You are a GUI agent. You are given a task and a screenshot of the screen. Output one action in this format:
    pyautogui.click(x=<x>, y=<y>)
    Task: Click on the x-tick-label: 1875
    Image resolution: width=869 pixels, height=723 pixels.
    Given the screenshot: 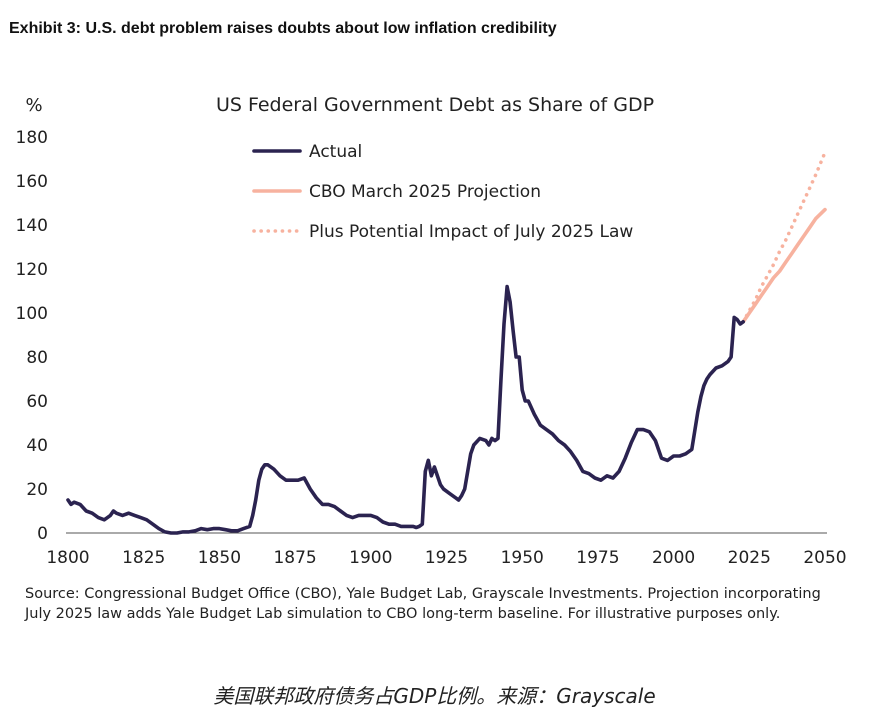 What is the action you would take?
    pyautogui.click(x=294, y=558)
    